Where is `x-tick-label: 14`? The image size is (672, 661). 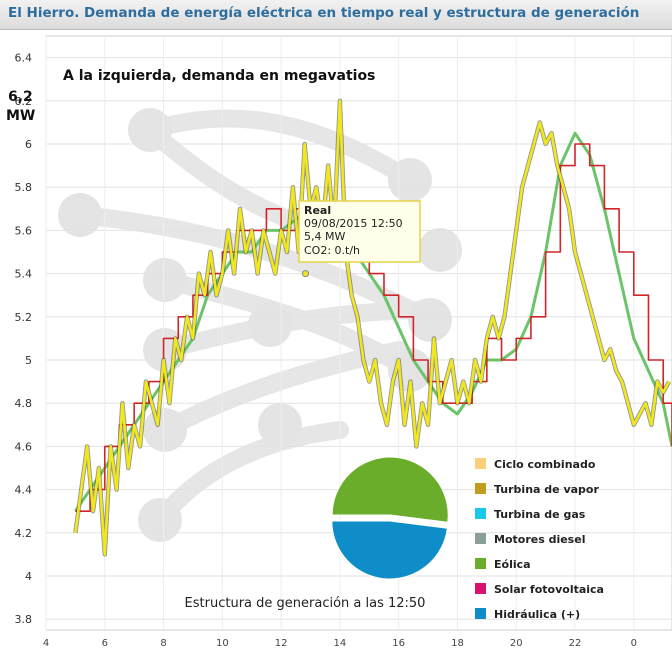
x-tick-label: 14 is located at coordinates (340, 643).